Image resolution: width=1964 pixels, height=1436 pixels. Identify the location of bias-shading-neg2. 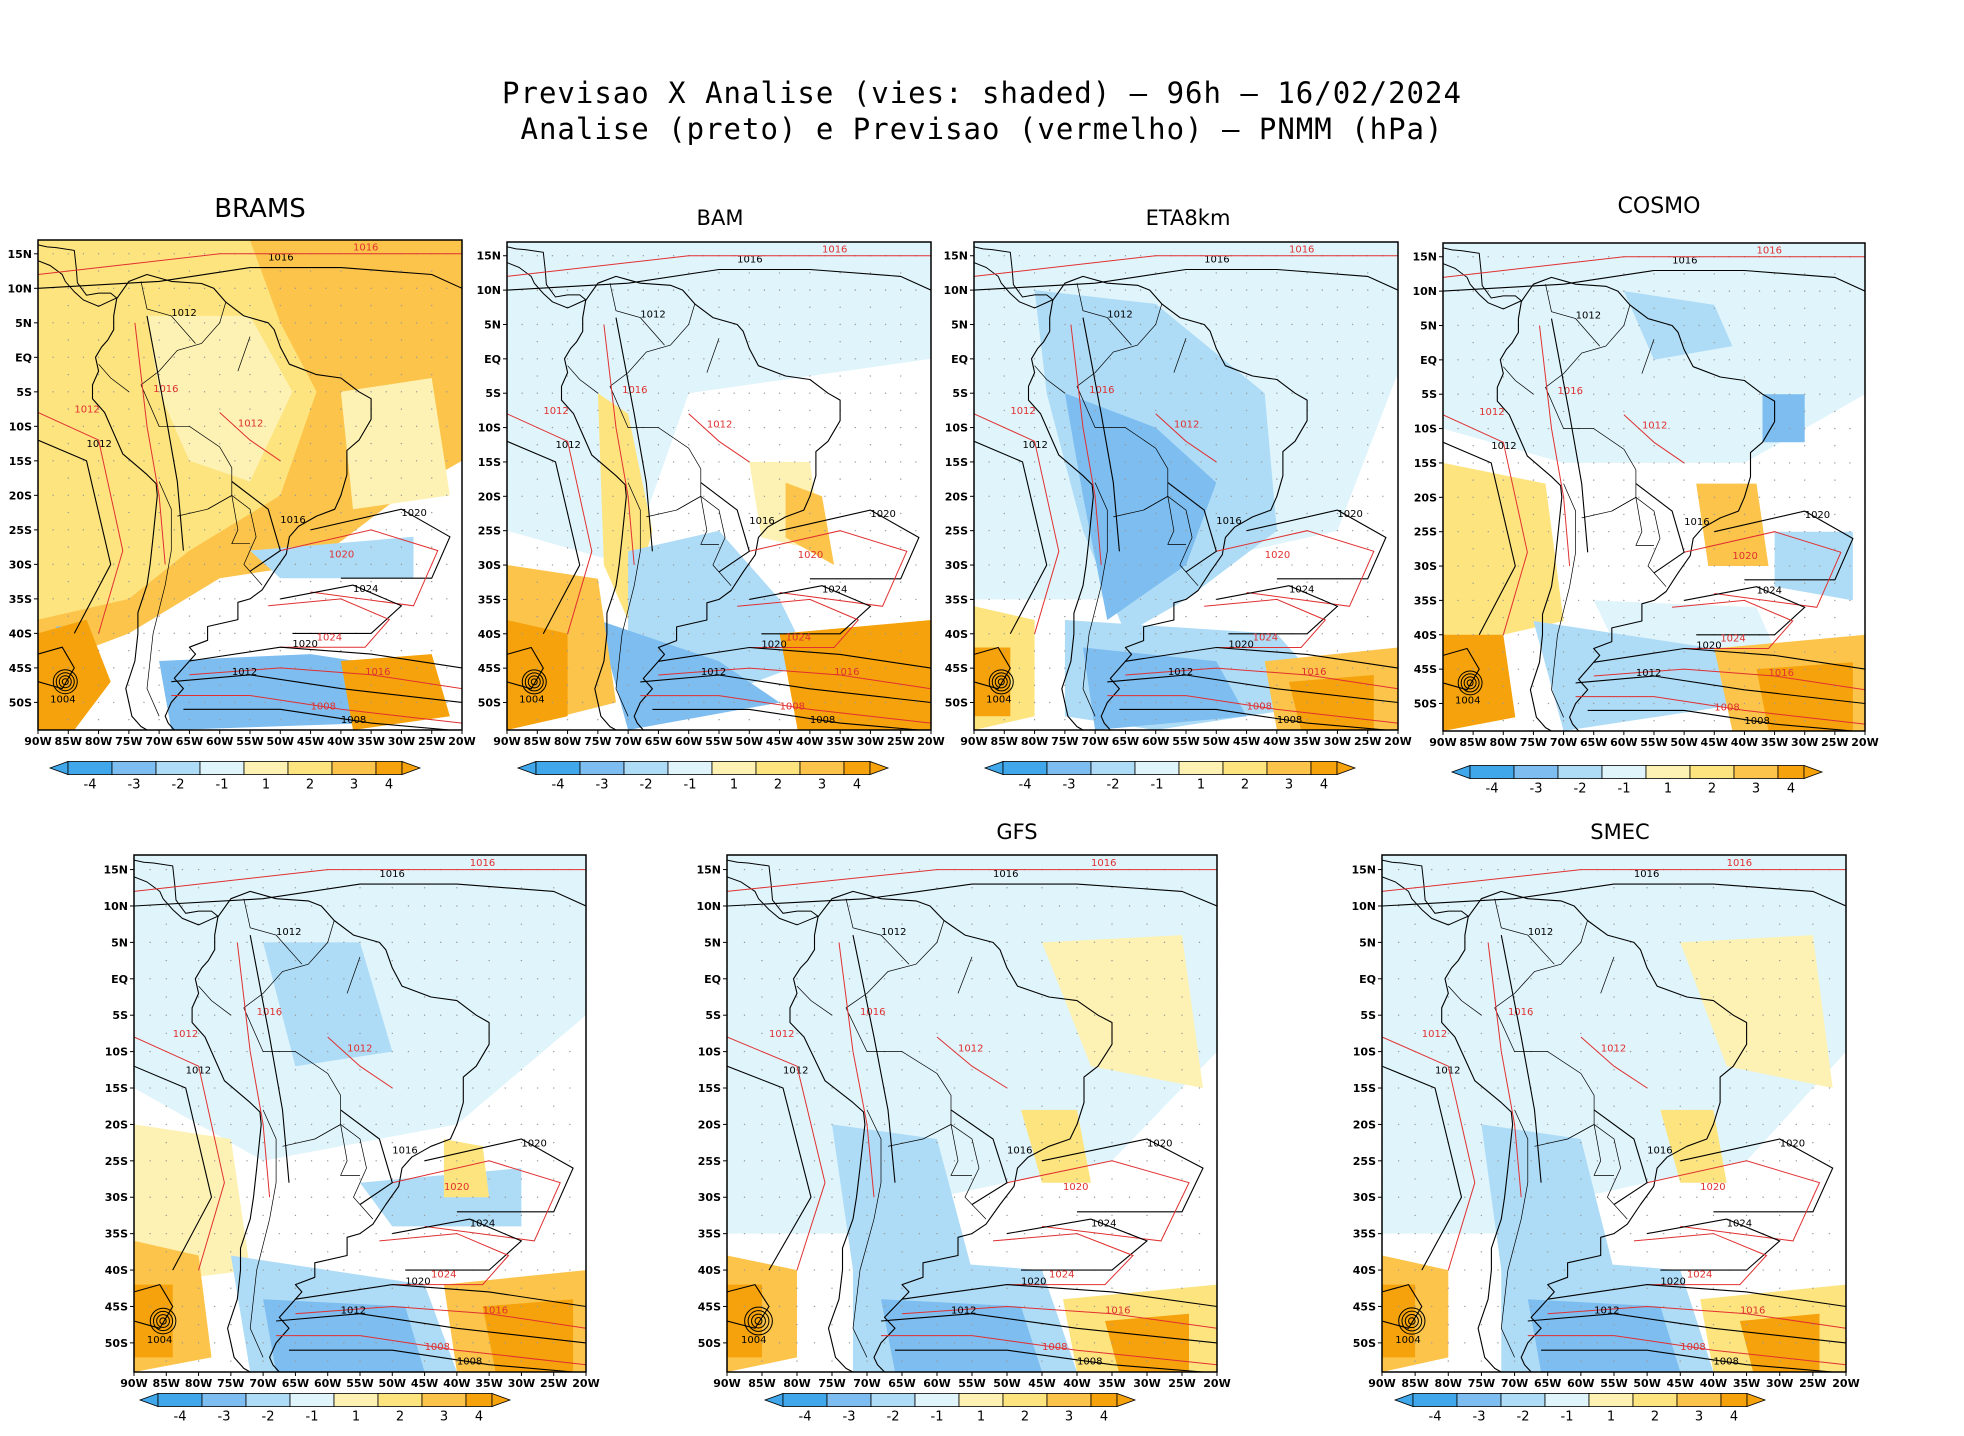
(328, 1004).